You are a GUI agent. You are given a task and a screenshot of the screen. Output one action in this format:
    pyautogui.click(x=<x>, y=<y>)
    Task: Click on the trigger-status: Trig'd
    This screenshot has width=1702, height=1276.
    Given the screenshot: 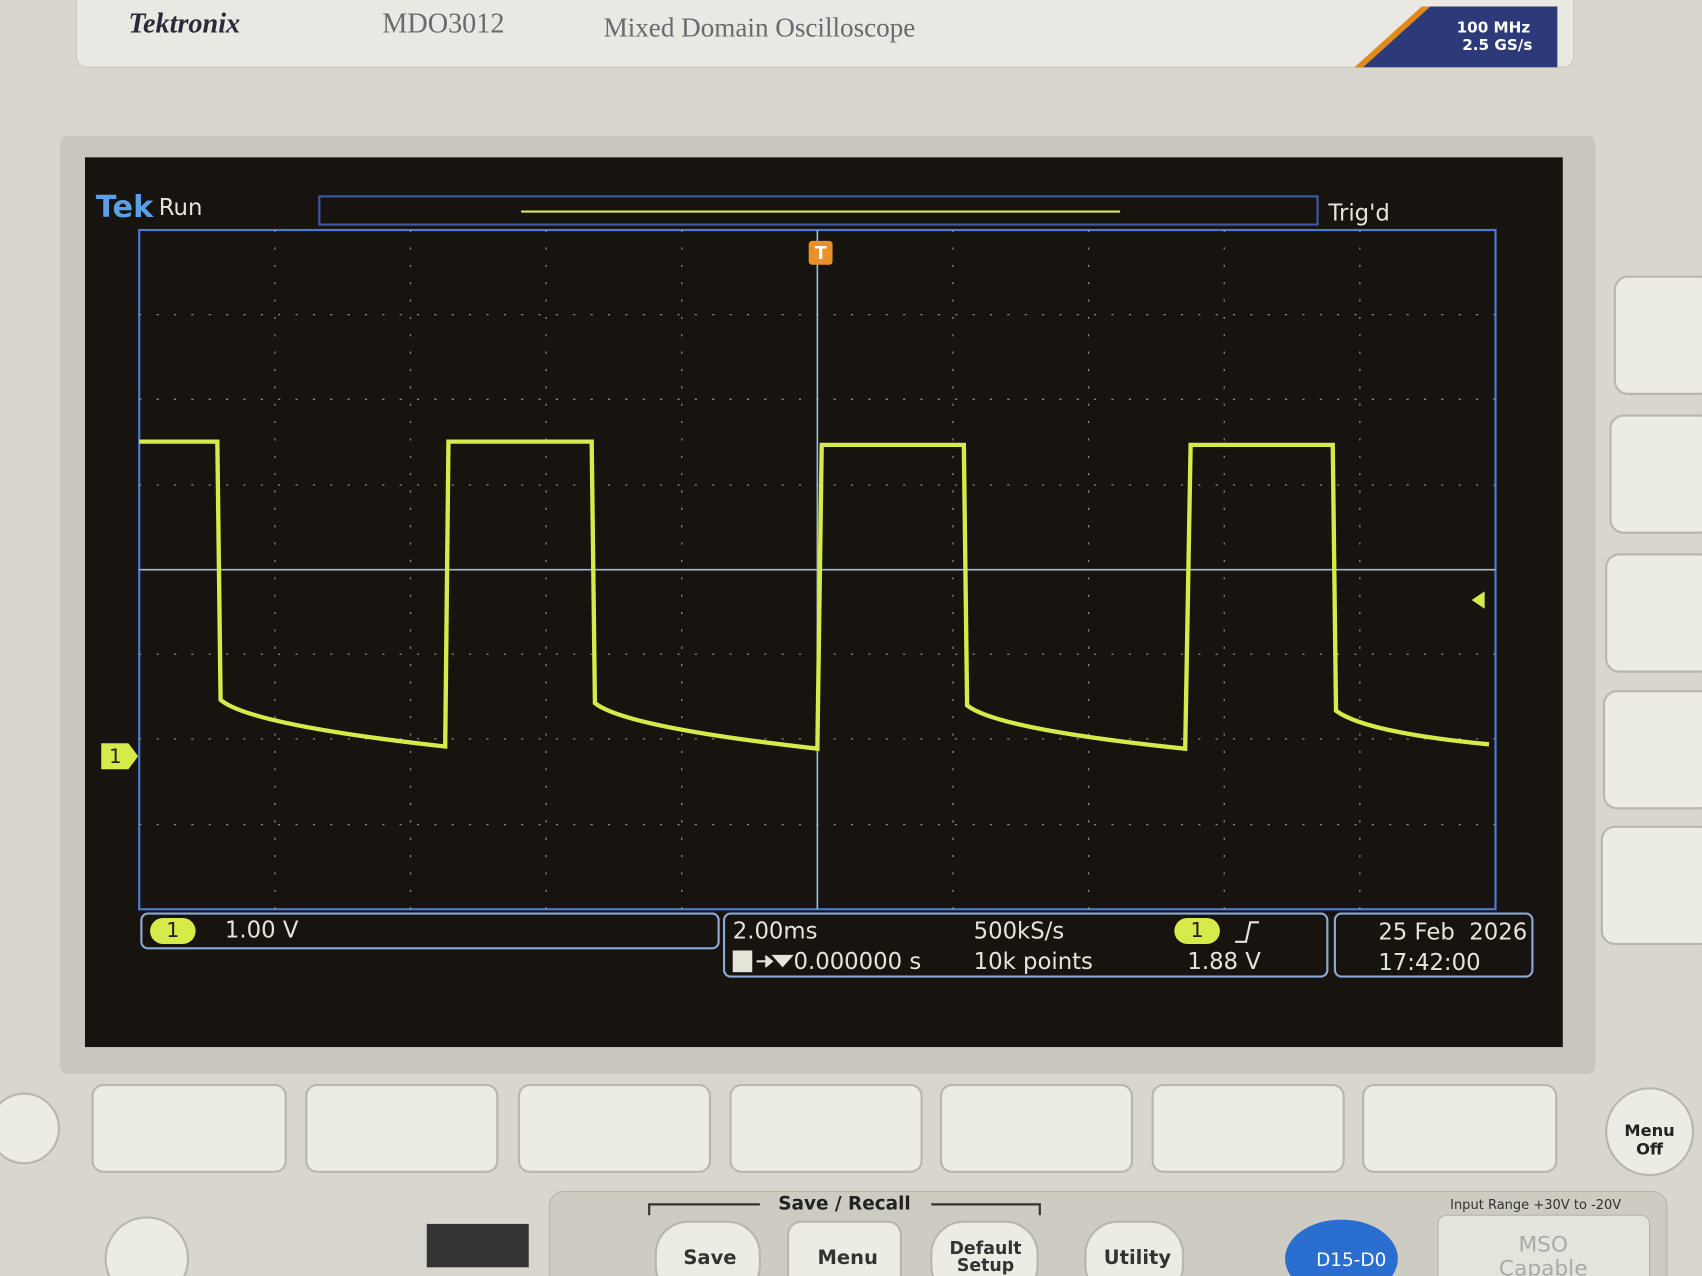 What is the action you would take?
    pyautogui.click(x=1358, y=213)
    